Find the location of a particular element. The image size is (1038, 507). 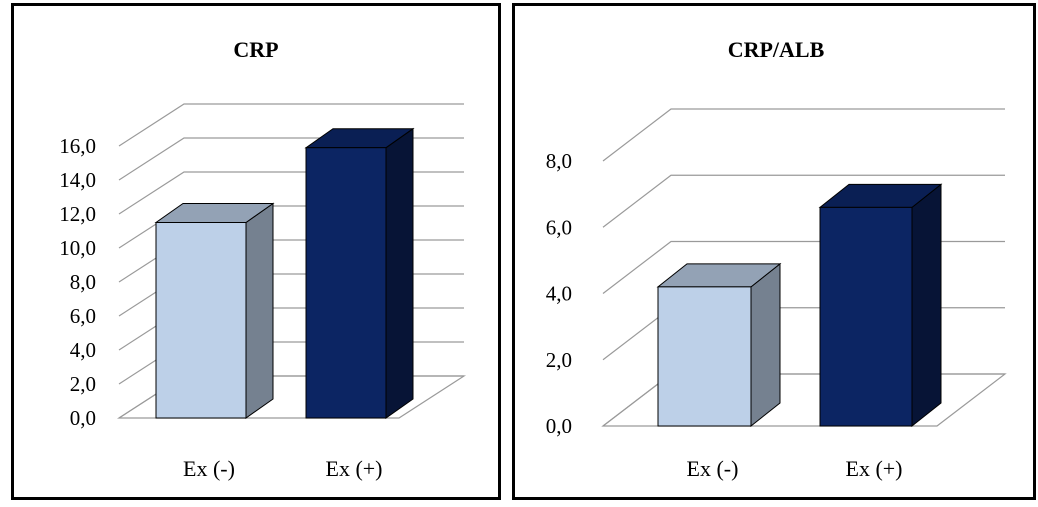

y-tick-label: 12,0 is located at coordinates (77, 214).